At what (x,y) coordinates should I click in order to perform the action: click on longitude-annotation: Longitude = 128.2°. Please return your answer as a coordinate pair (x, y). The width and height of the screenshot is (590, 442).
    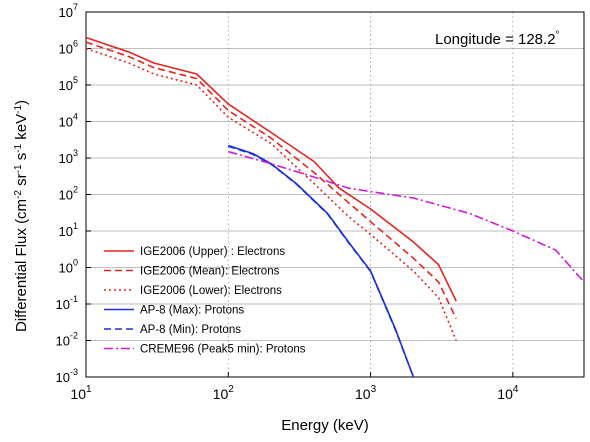
    Looking at the image, I should click on (497, 39).